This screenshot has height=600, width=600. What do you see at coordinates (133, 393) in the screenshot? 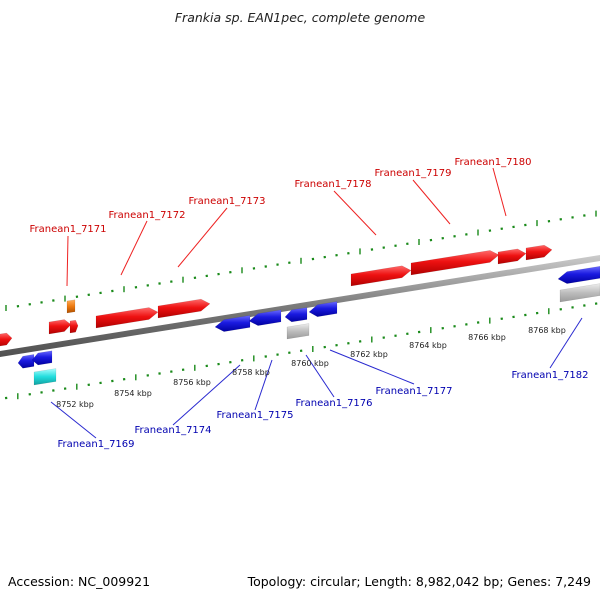
I see `scale-label-8754: 8754 kbp` at bounding box center [133, 393].